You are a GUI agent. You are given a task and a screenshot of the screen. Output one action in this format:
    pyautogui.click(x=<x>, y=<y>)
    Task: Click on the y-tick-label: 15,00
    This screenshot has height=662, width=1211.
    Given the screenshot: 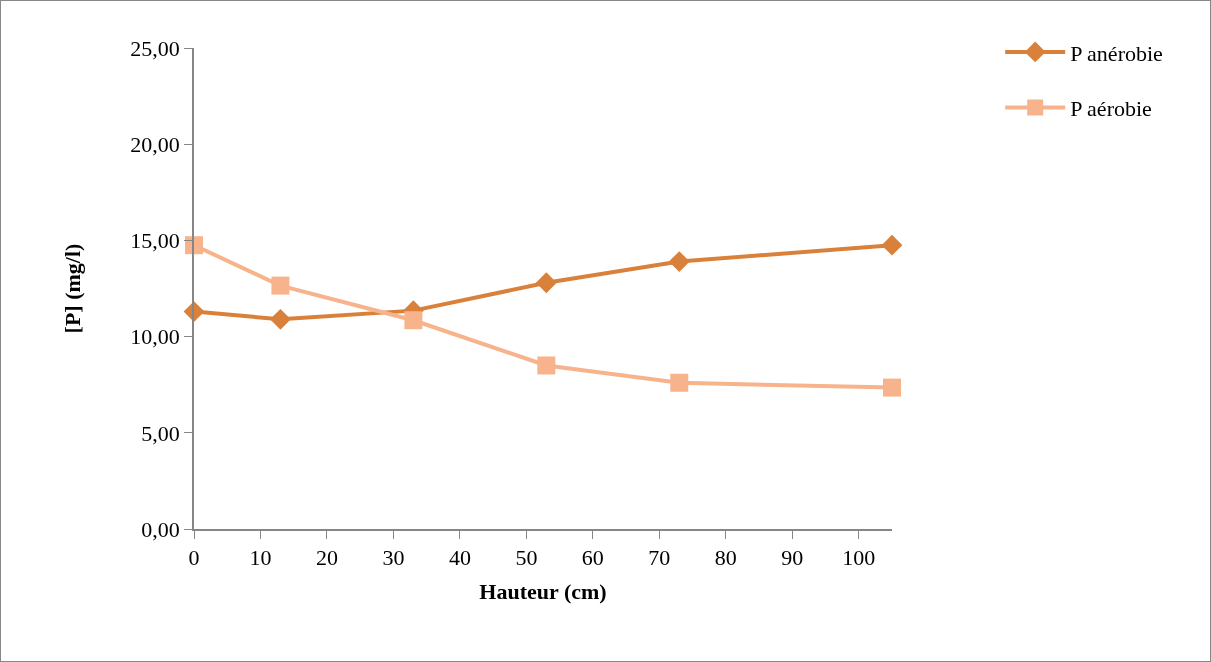 What is the action you would take?
    pyautogui.click(x=155, y=241)
    